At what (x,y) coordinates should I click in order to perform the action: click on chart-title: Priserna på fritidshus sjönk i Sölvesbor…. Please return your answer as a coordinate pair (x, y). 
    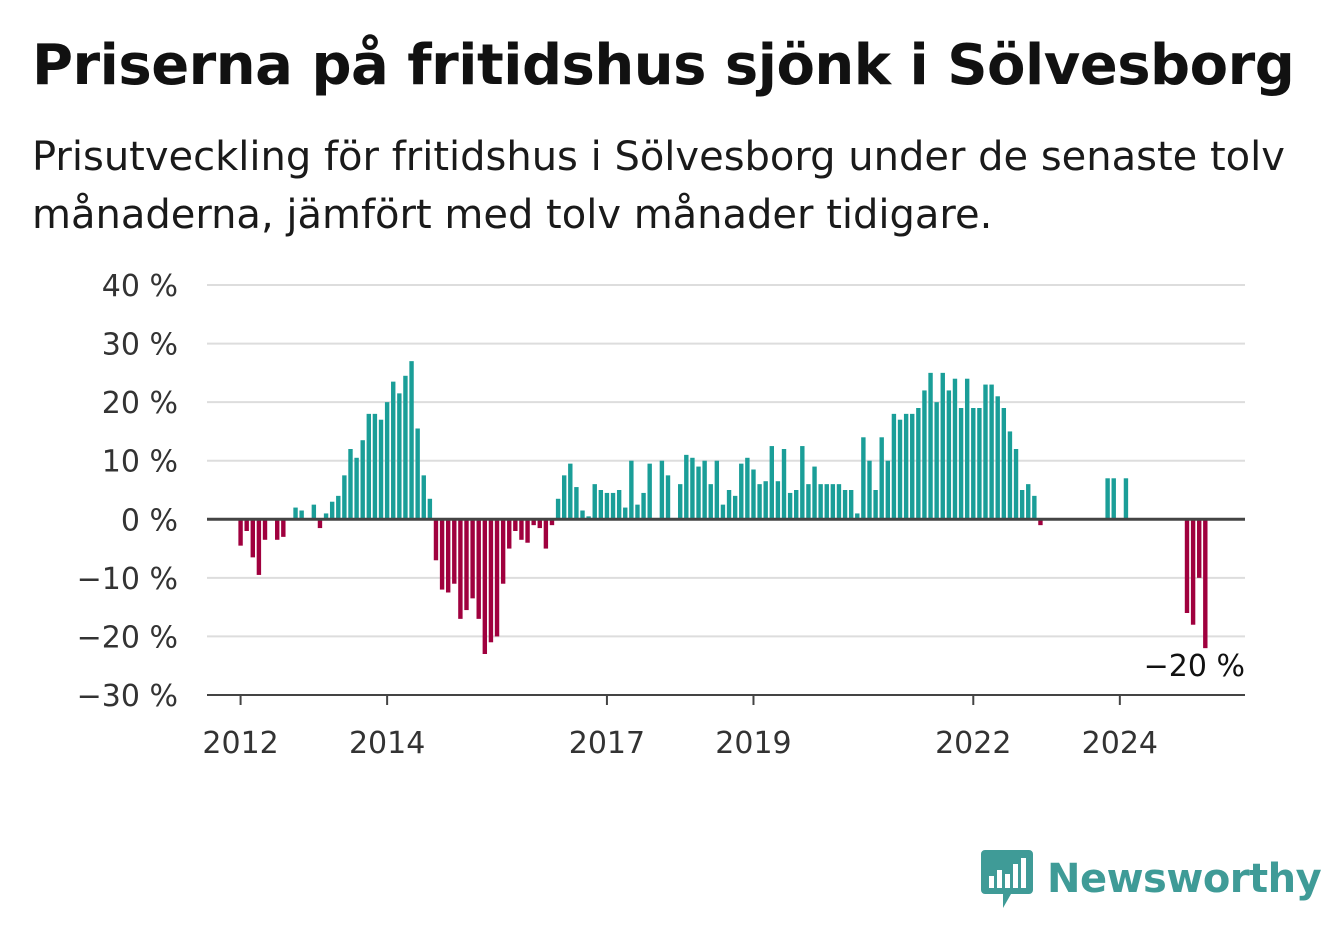
    Looking at the image, I should click on (663, 65).